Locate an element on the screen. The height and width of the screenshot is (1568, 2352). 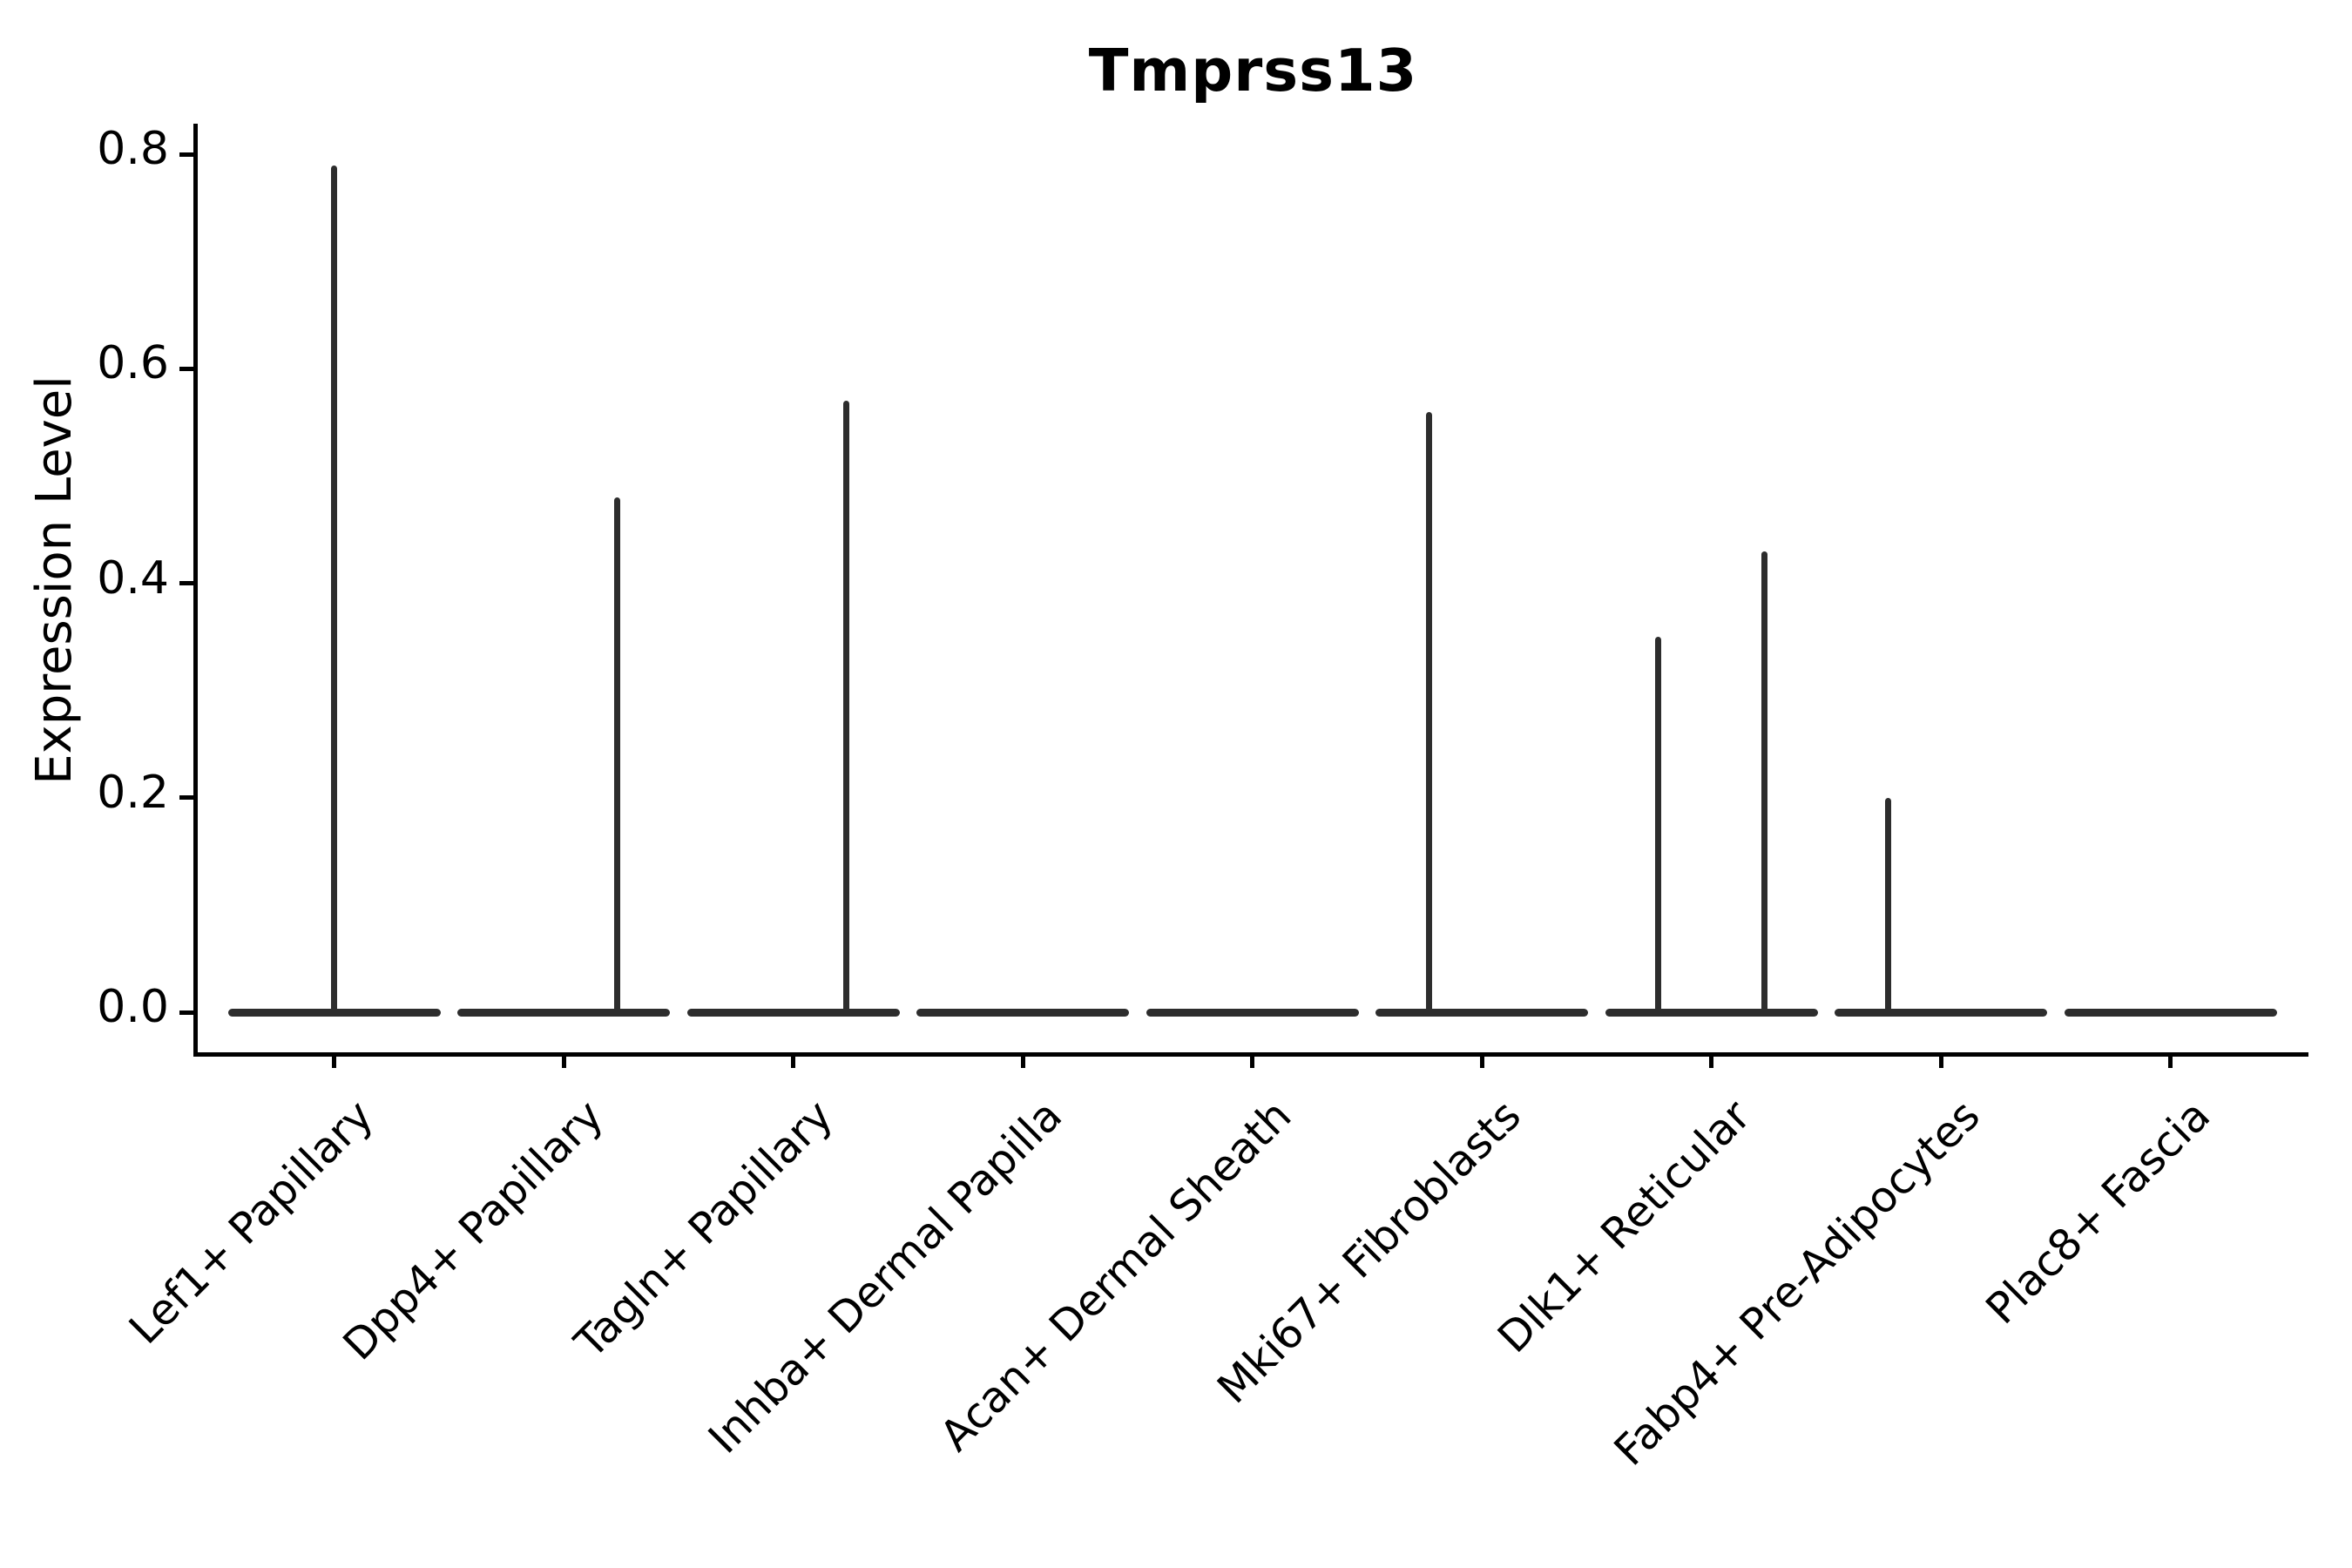
chart-title: Tmprss13 is located at coordinates (1253, 71).